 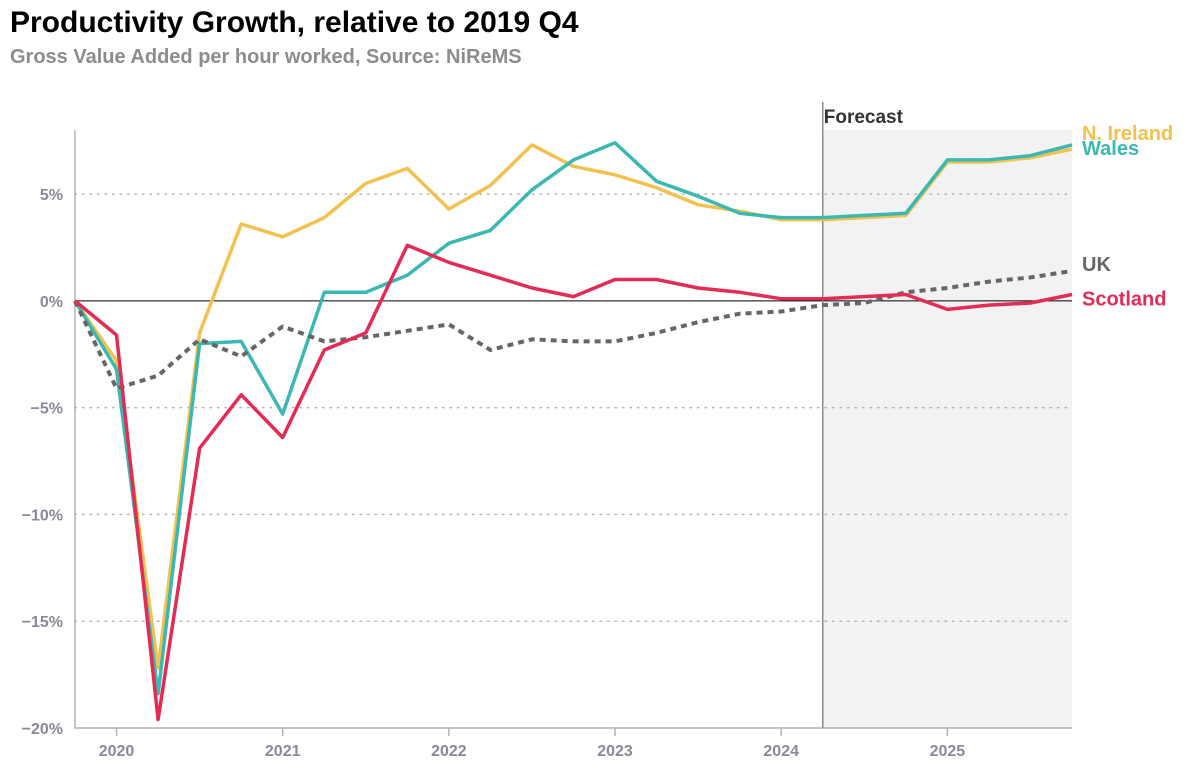 What do you see at coordinates (42, 622) in the screenshot?
I see `y-tick-label: −15%` at bounding box center [42, 622].